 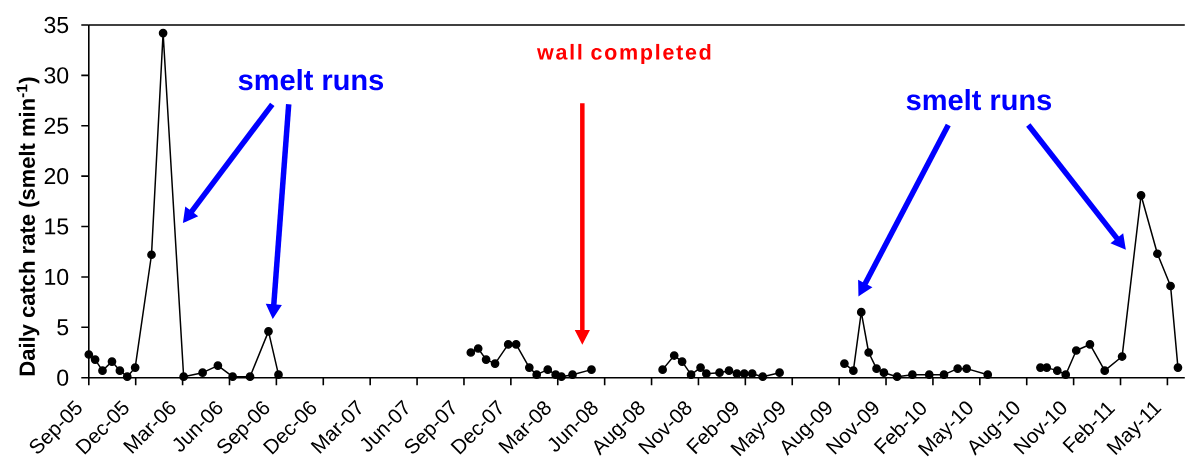 What do you see at coordinates (63, 327) in the screenshot?
I see `y-tick-label: 5` at bounding box center [63, 327].